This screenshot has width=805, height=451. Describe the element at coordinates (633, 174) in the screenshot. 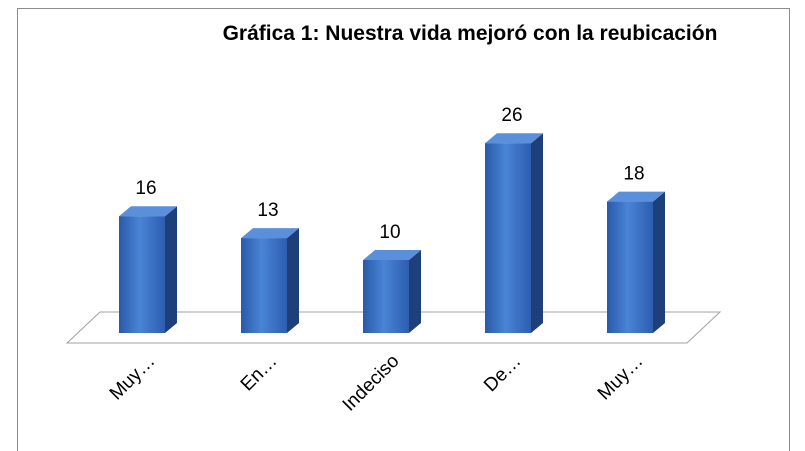

I see `data-label: 18` at that location.